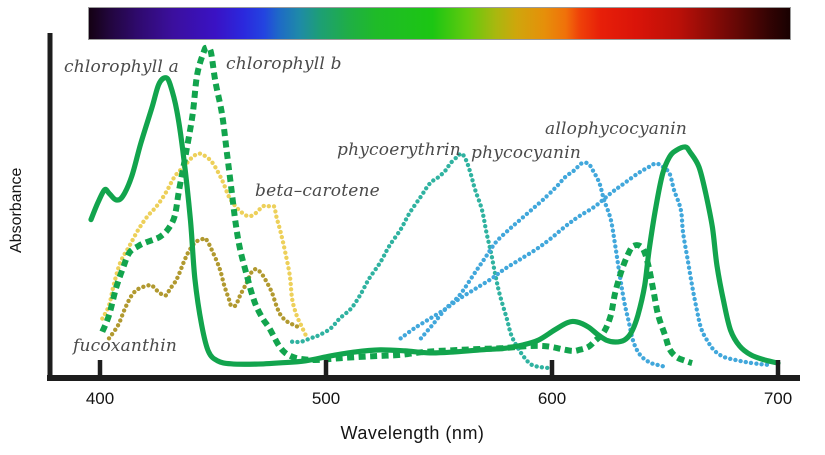 Image resolution: width=825 pixels, height=455 pixels. I want to click on x-tick-label-400: 400, so click(100, 398).